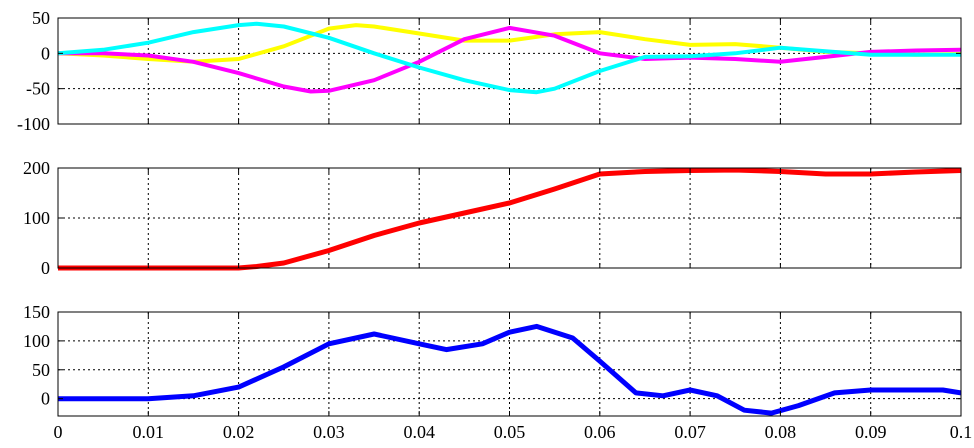 This screenshot has width=974, height=448. What do you see at coordinates (871, 432) in the screenshot?
I see `x-tick-label: 0.09` at bounding box center [871, 432].